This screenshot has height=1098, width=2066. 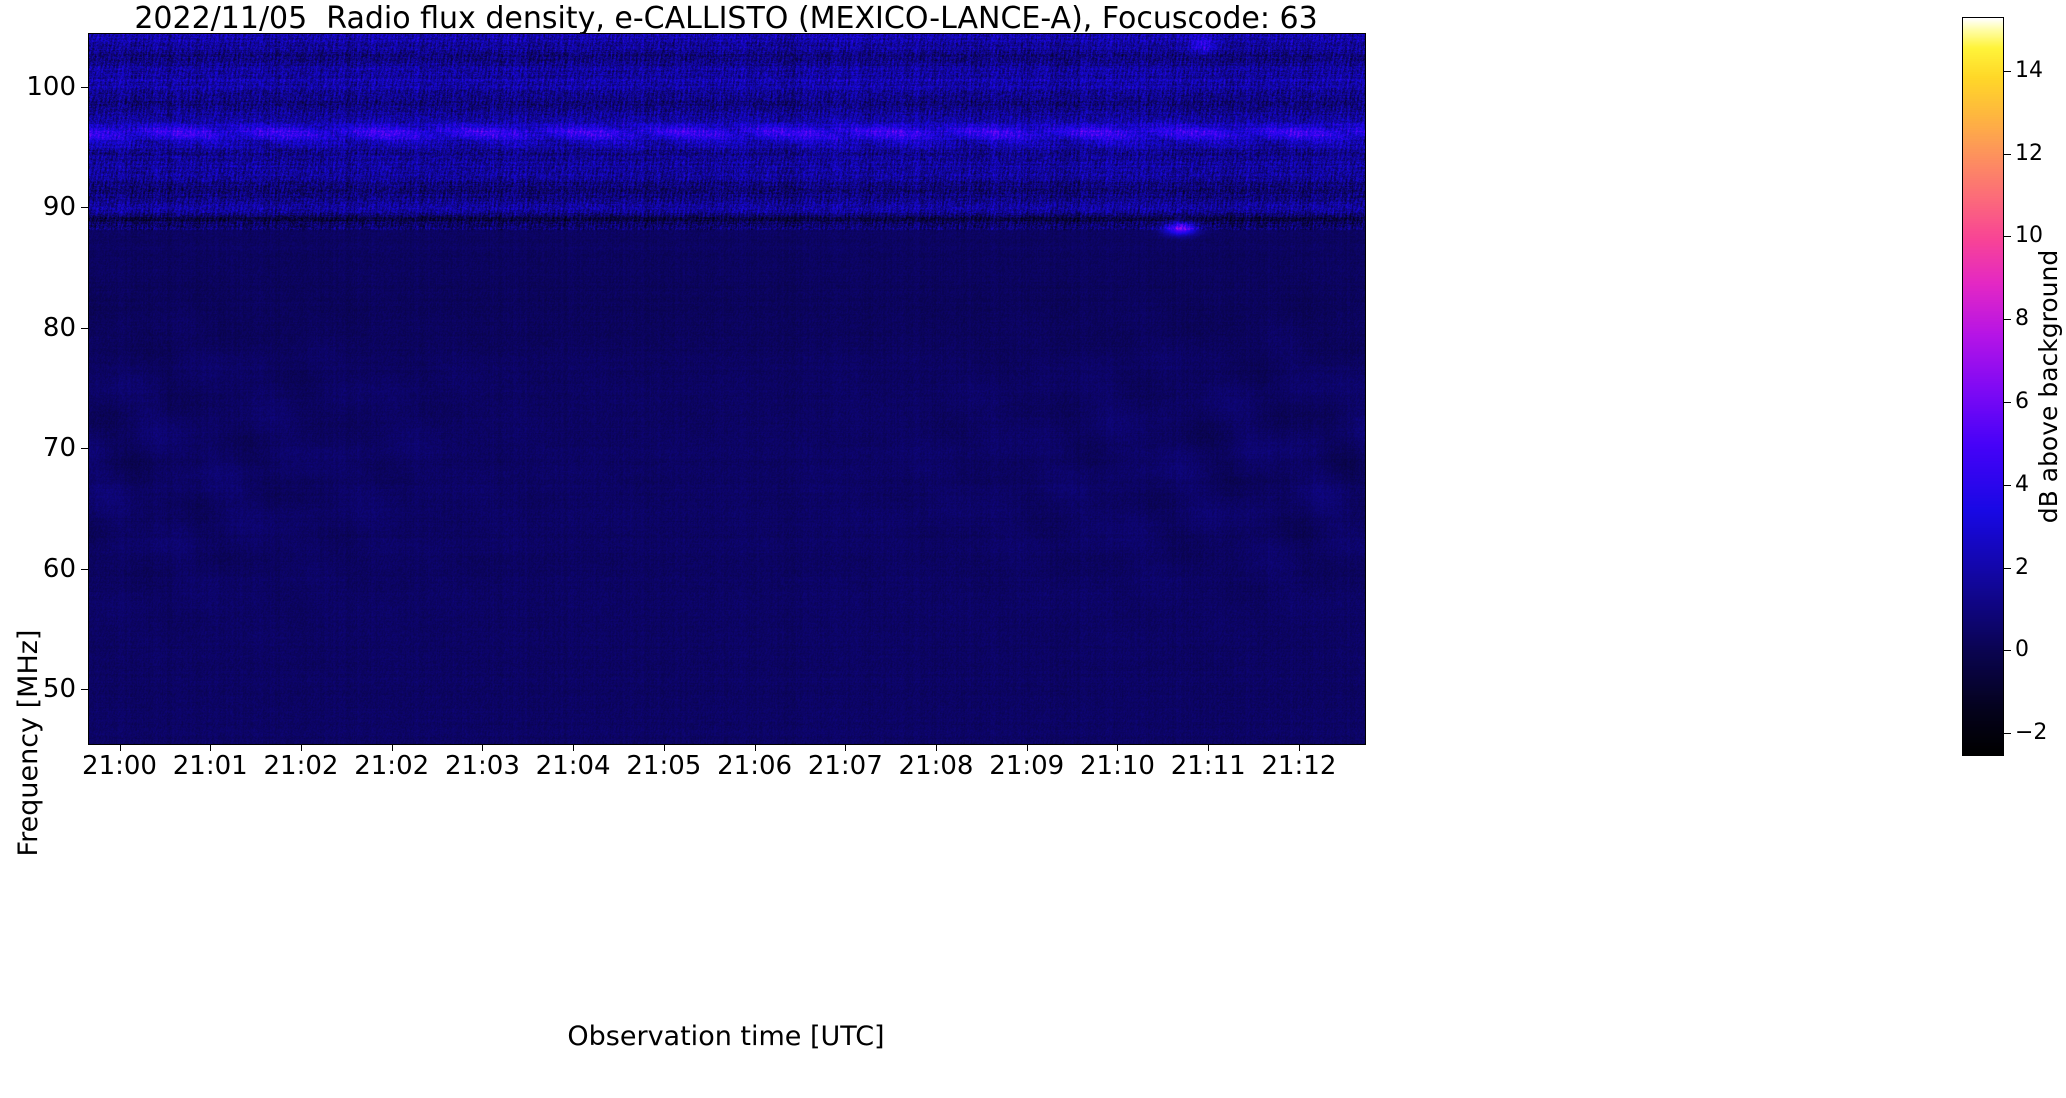 I want to click on colorbar-tick-label: 10, so click(x=2029, y=236).